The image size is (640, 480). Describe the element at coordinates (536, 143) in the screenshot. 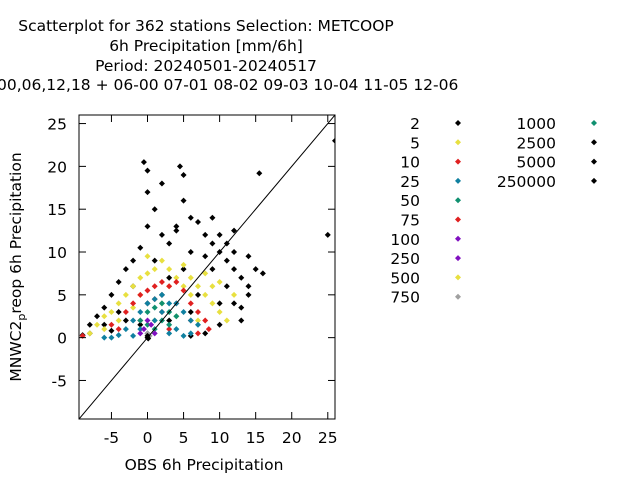

I see `legend-label: 2500` at that location.